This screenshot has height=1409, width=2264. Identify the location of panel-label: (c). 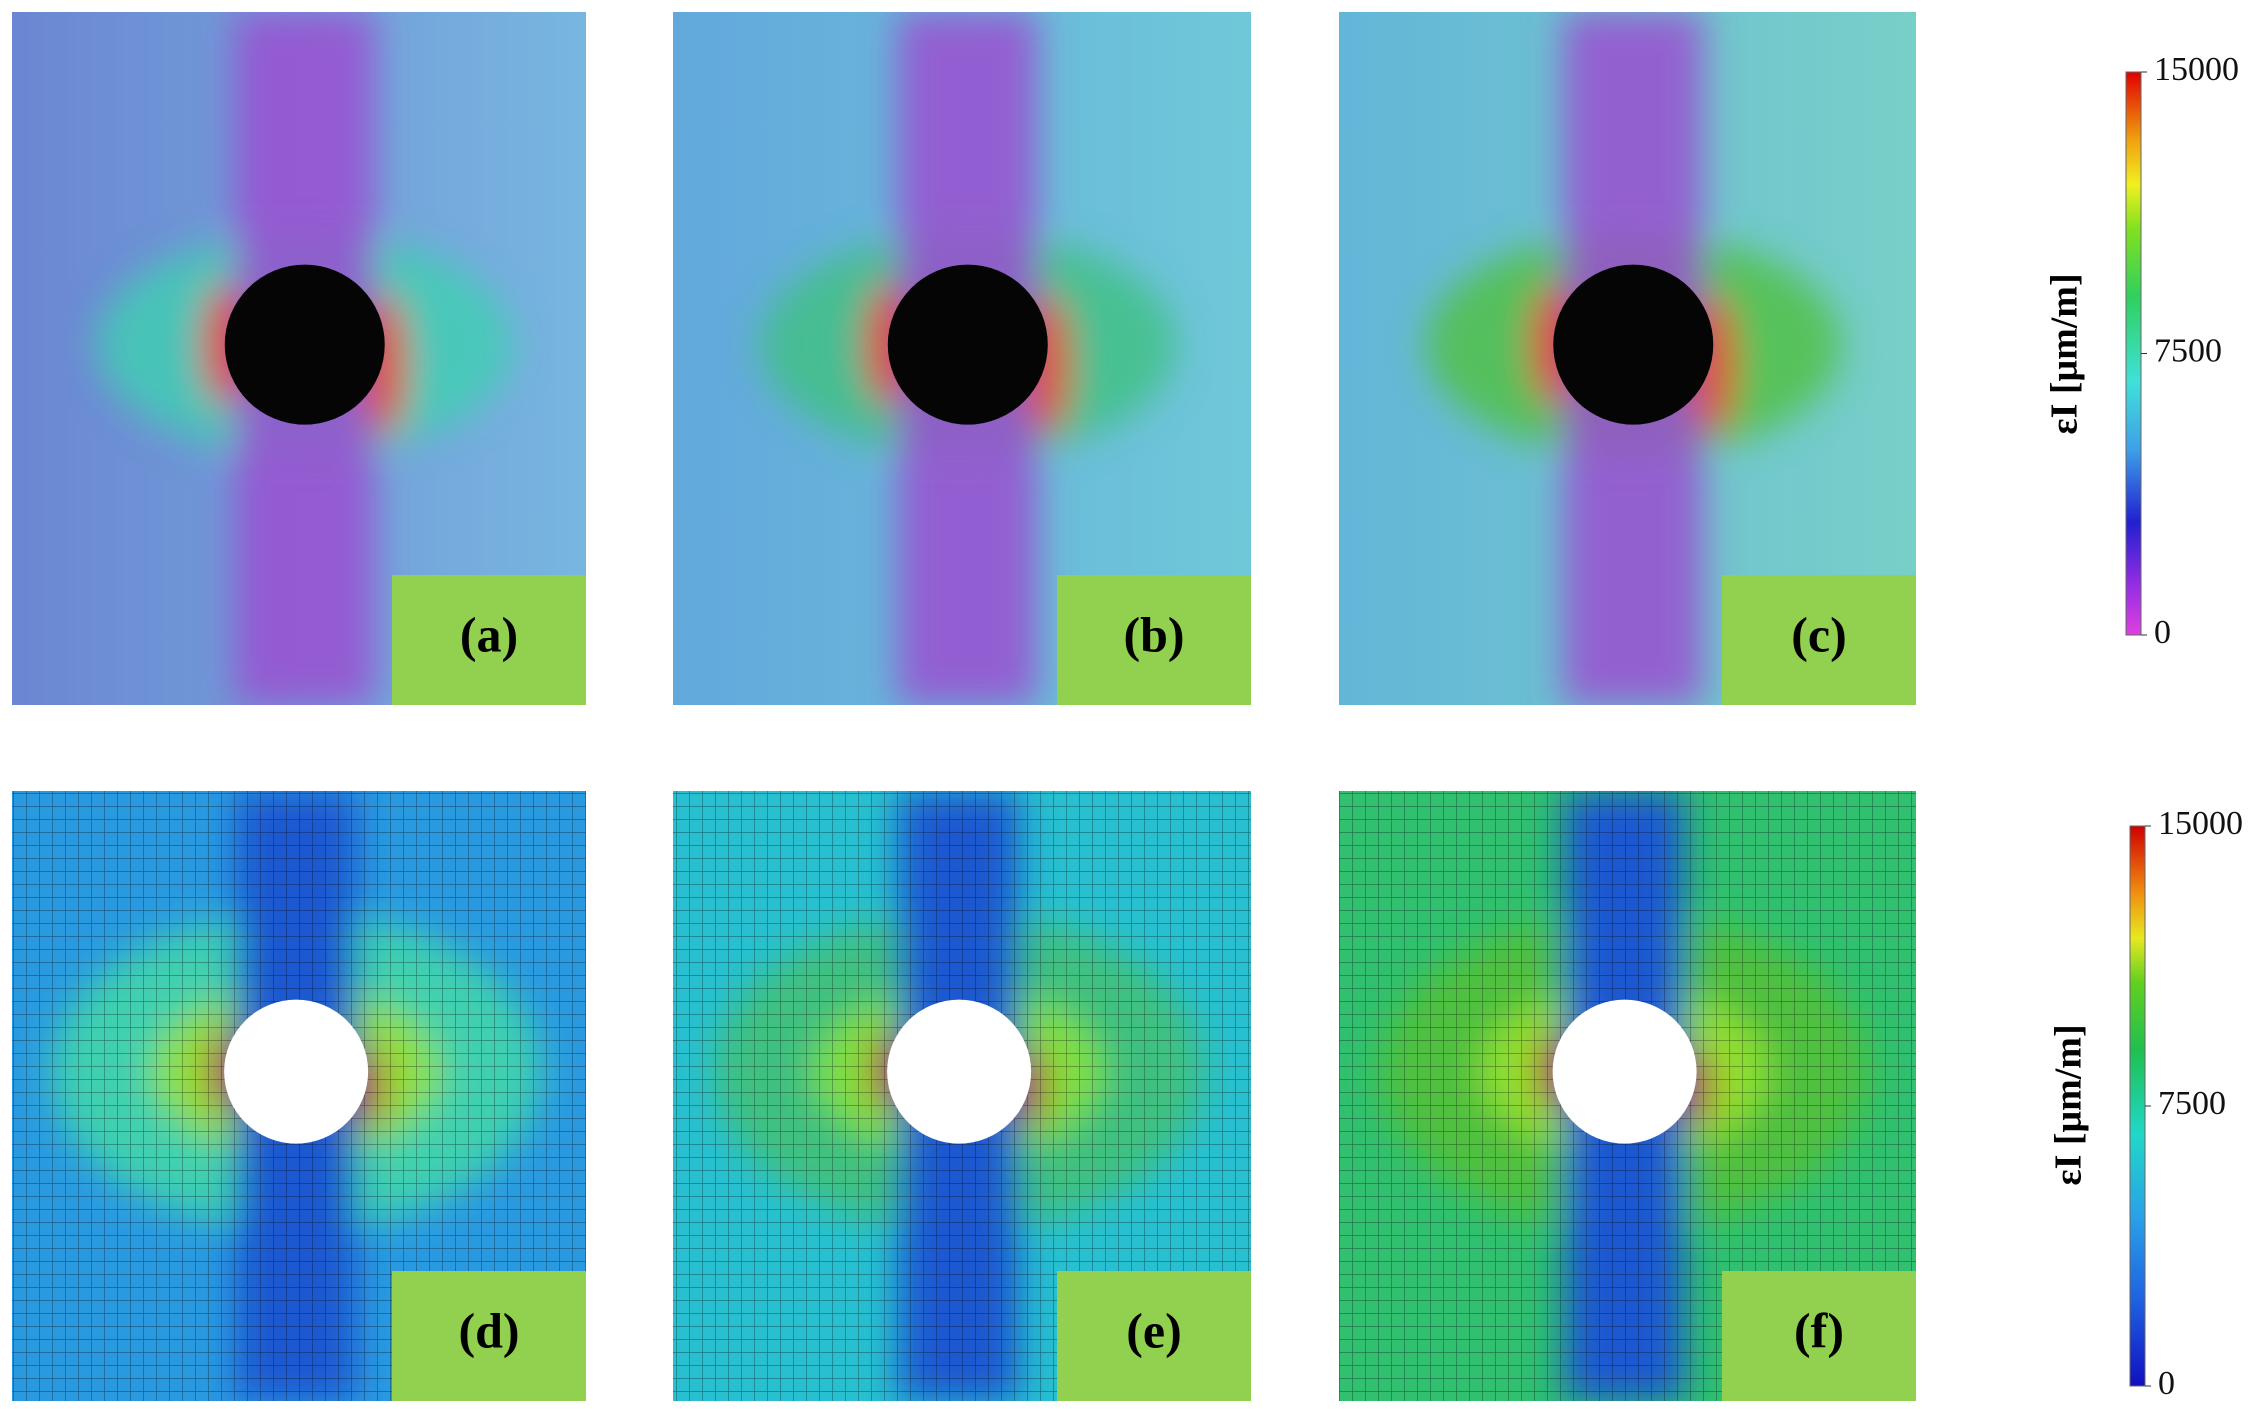
(1819, 634).